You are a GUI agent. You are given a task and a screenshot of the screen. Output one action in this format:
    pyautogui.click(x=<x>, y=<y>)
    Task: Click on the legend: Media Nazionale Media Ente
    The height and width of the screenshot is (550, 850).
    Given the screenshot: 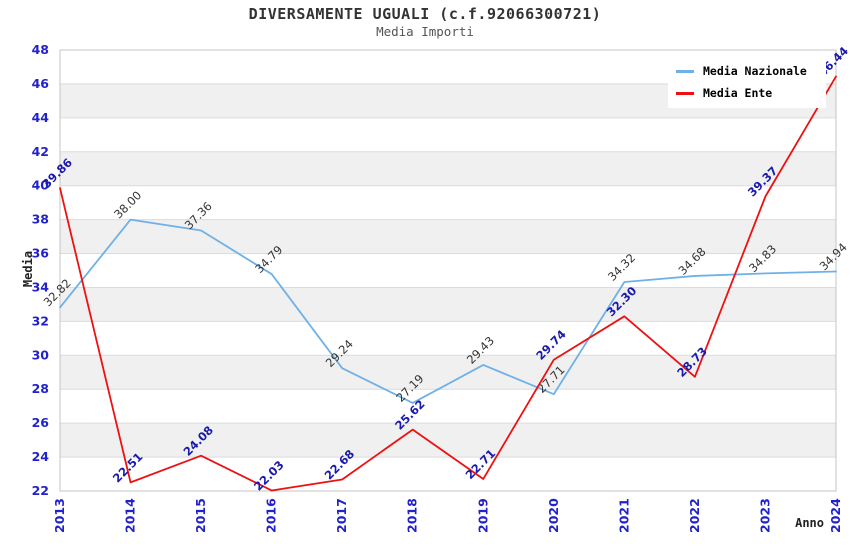 What is the action you would take?
    pyautogui.click(x=747, y=82)
    